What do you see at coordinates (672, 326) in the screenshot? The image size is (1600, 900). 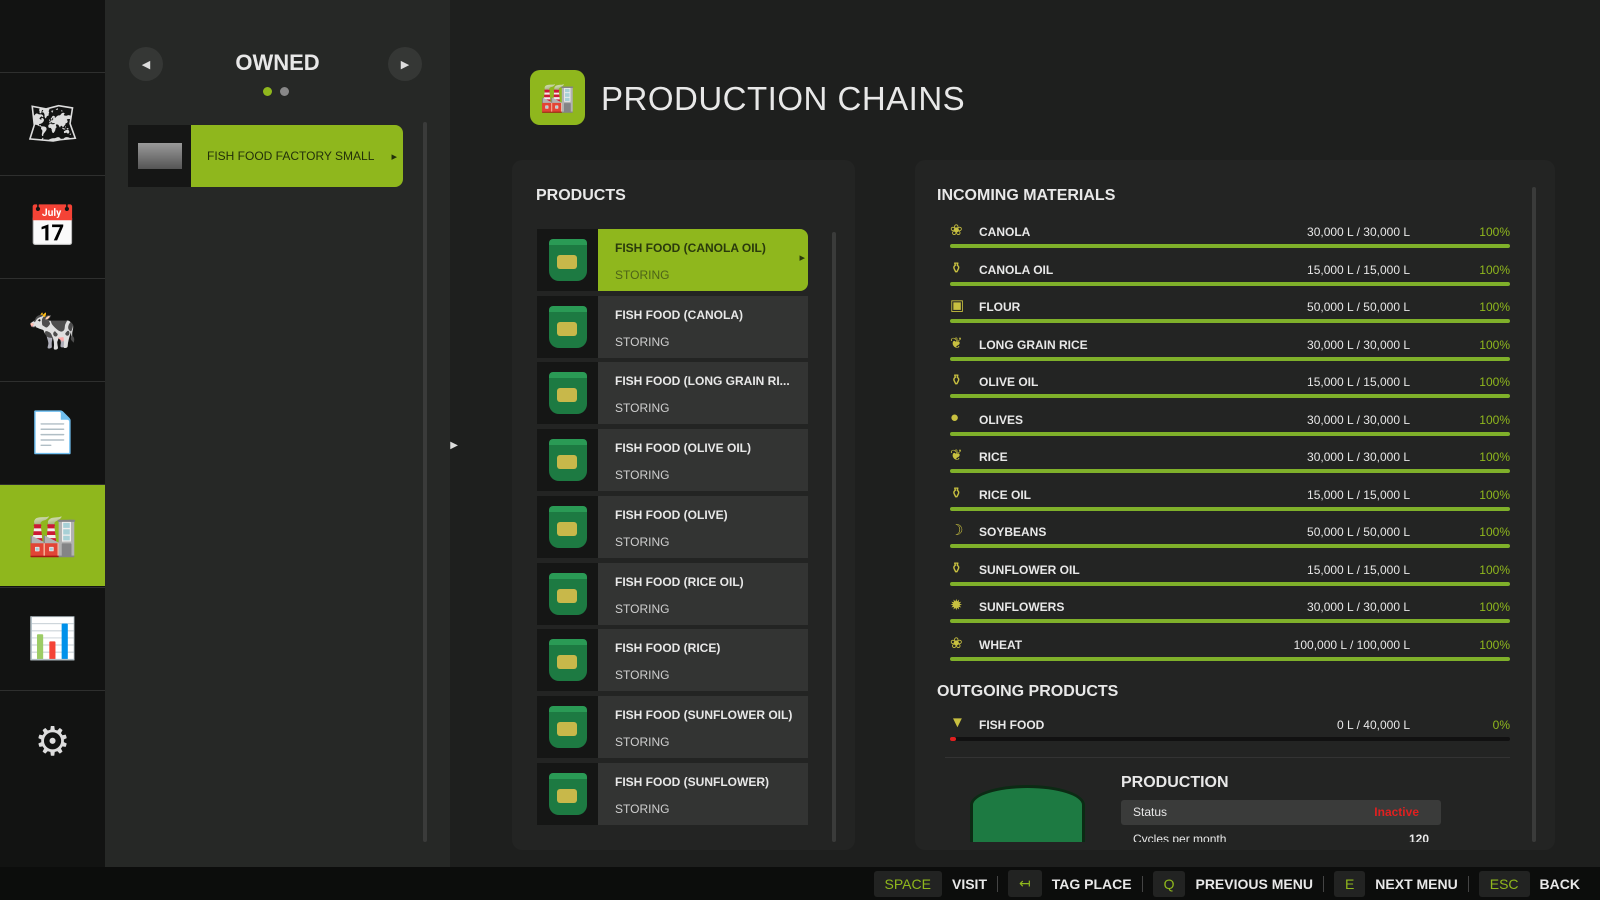 I see `product-item: FISH FOOD (CANOLA) STORING` at bounding box center [672, 326].